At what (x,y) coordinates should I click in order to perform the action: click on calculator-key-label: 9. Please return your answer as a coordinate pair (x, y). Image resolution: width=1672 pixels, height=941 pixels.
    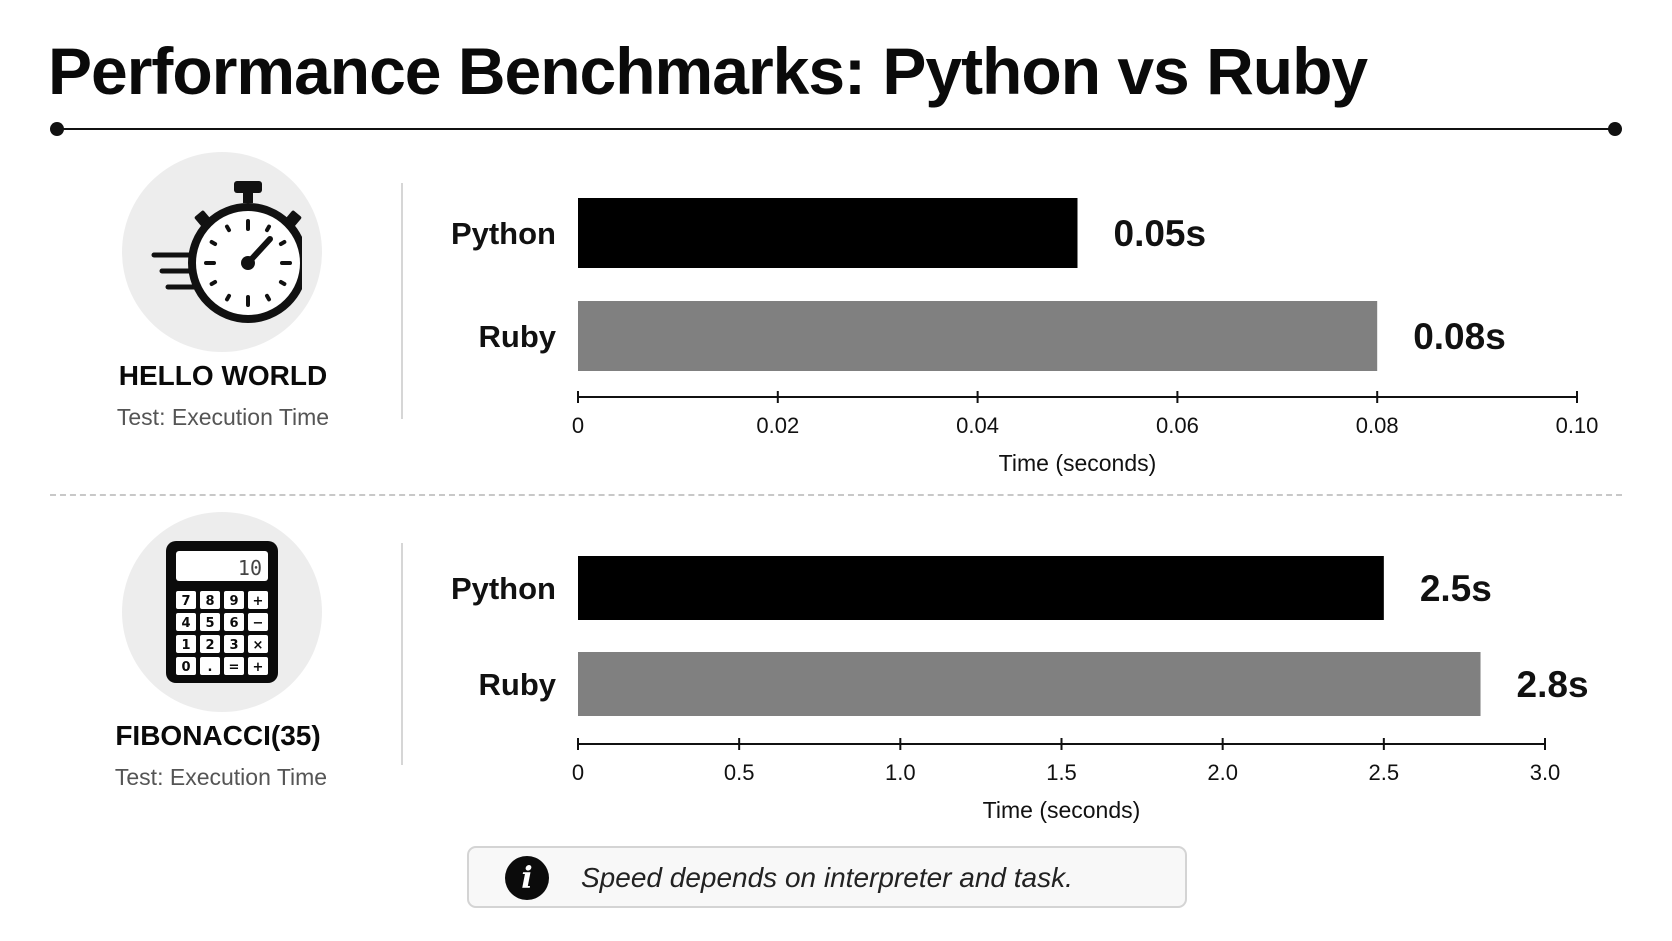
    Looking at the image, I should click on (233, 601).